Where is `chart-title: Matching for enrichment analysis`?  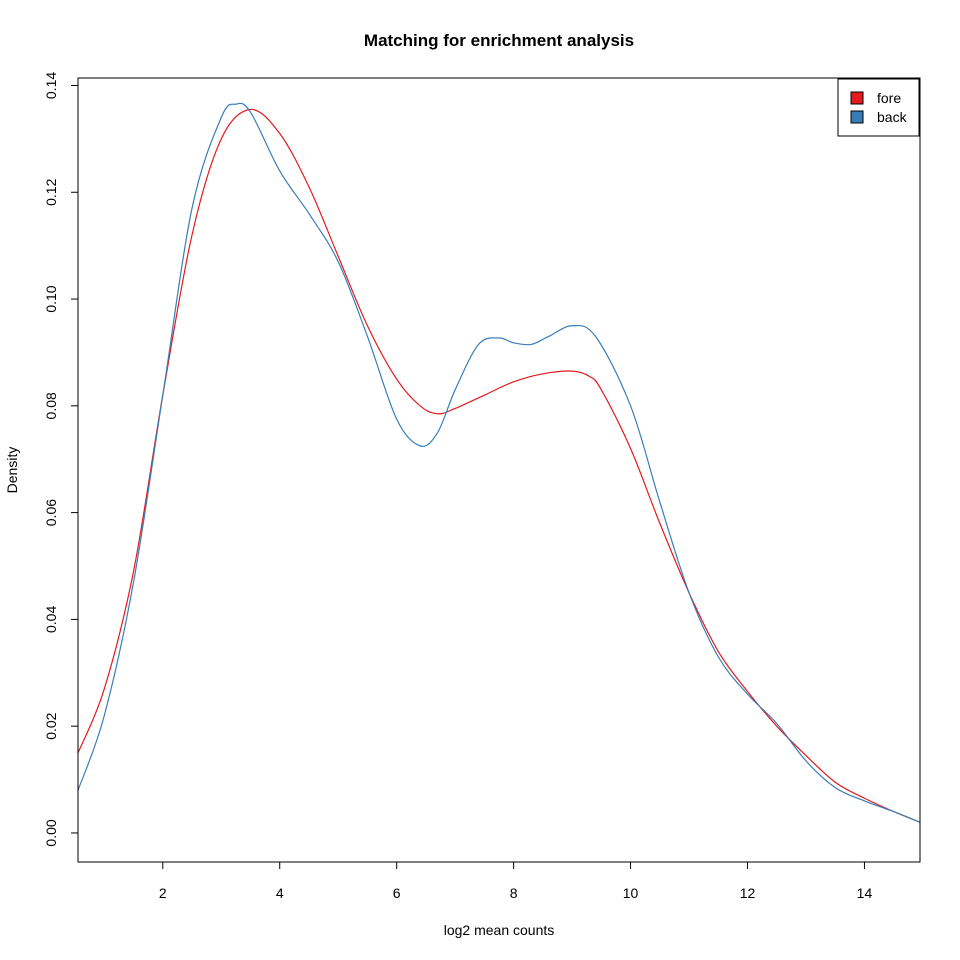
chart-title: Matching for enrichment analysis is located at coordinates (499, 40).